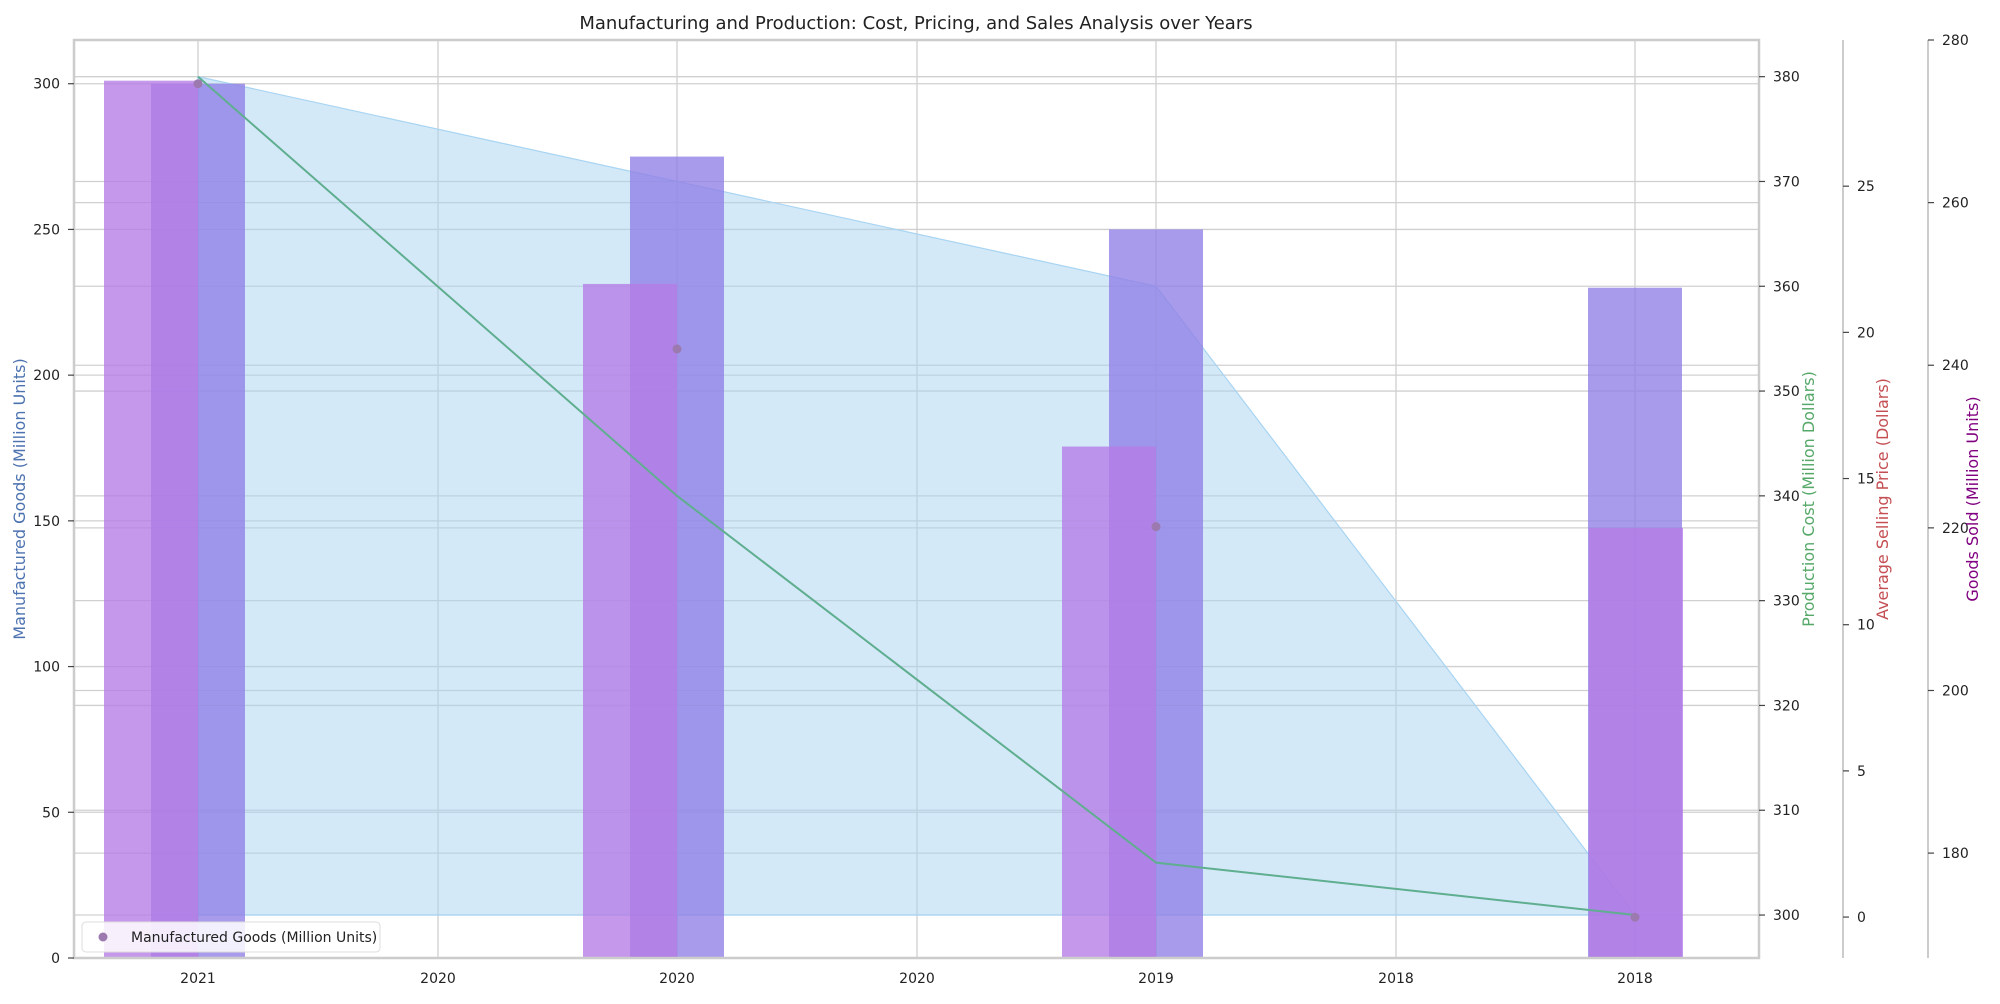 The height and width of the screenshot is (1004, 2000). I want to click on y-left-tick-label-0: 0, so click(55, 959).